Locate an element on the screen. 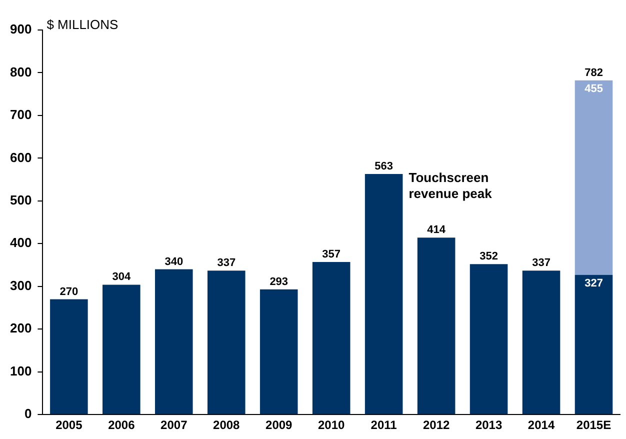 The height and width of the screenshot is (439, 626). y-tick-label: 900 is located at coordinates (21, 29).